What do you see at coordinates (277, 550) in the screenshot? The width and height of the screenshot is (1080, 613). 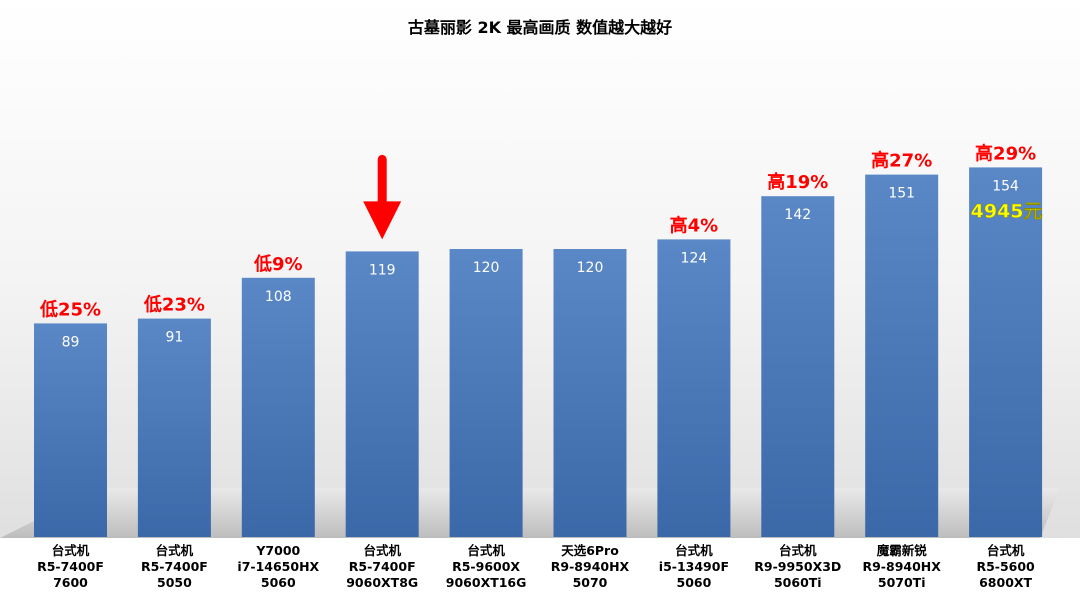 I see `category-label: Y7000` at bounding box center [277, 550].